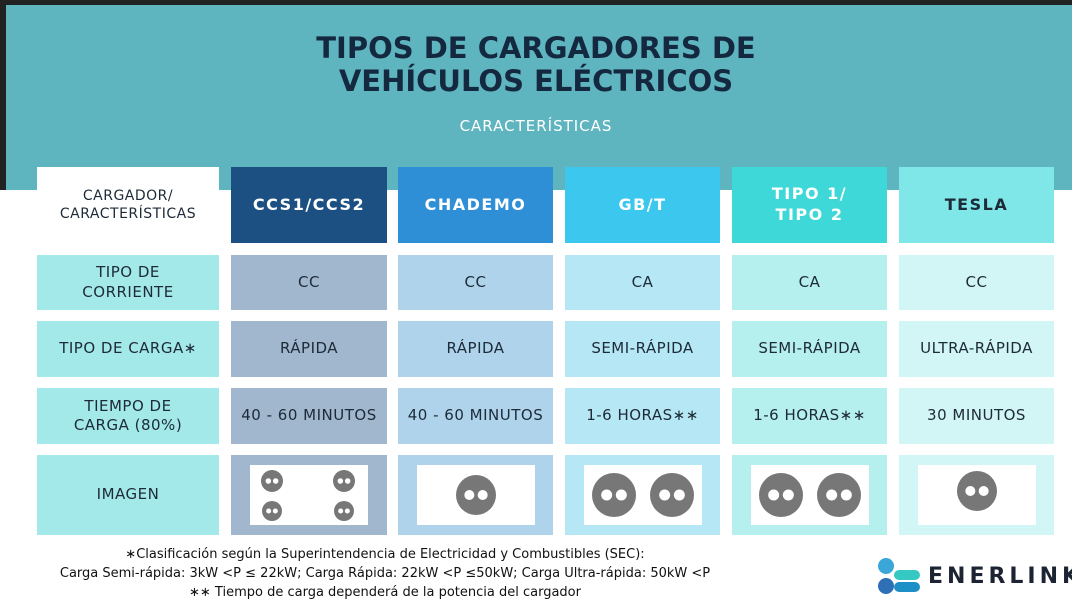  What do you see at coordinates (536, 126) in the screenshot?
I see `subtitle: CARACTERÍSTICAS` at bounding box center [536, 126].